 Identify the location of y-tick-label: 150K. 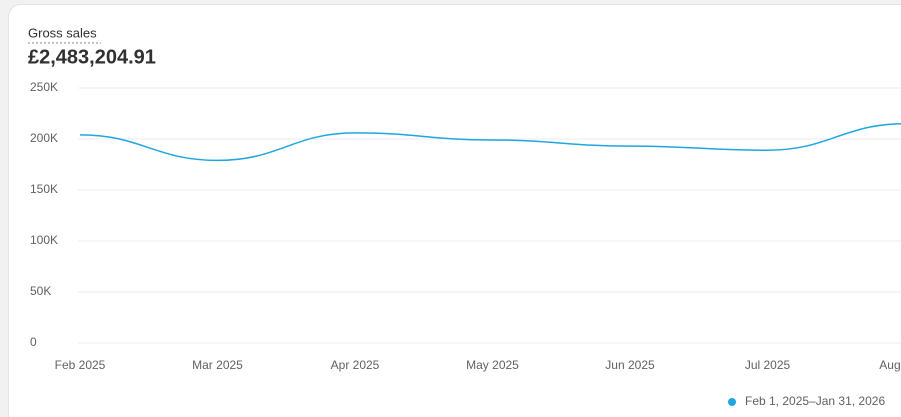
(44, 189).